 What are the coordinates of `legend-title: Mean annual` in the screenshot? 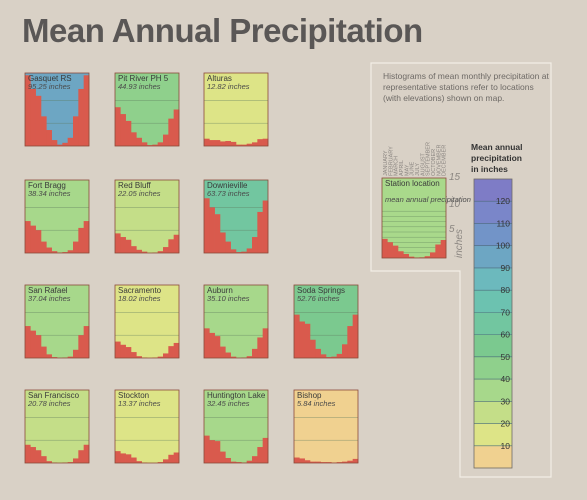 It's located at (496, 147).